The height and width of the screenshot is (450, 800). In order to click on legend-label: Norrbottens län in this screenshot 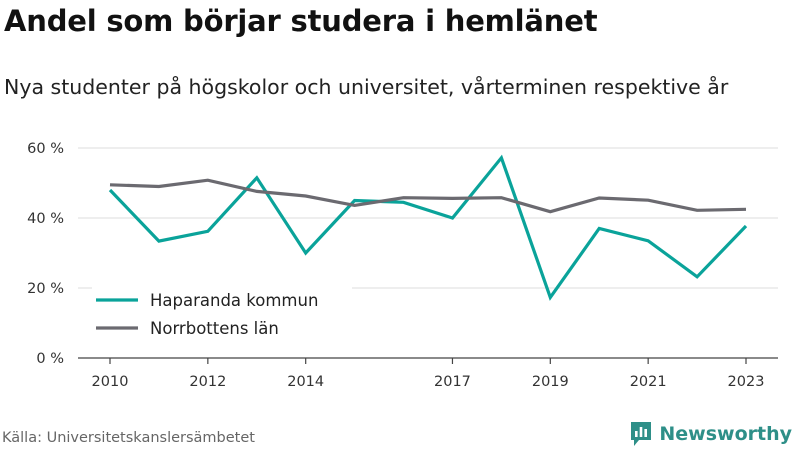, I will do `click(214, 328)`.